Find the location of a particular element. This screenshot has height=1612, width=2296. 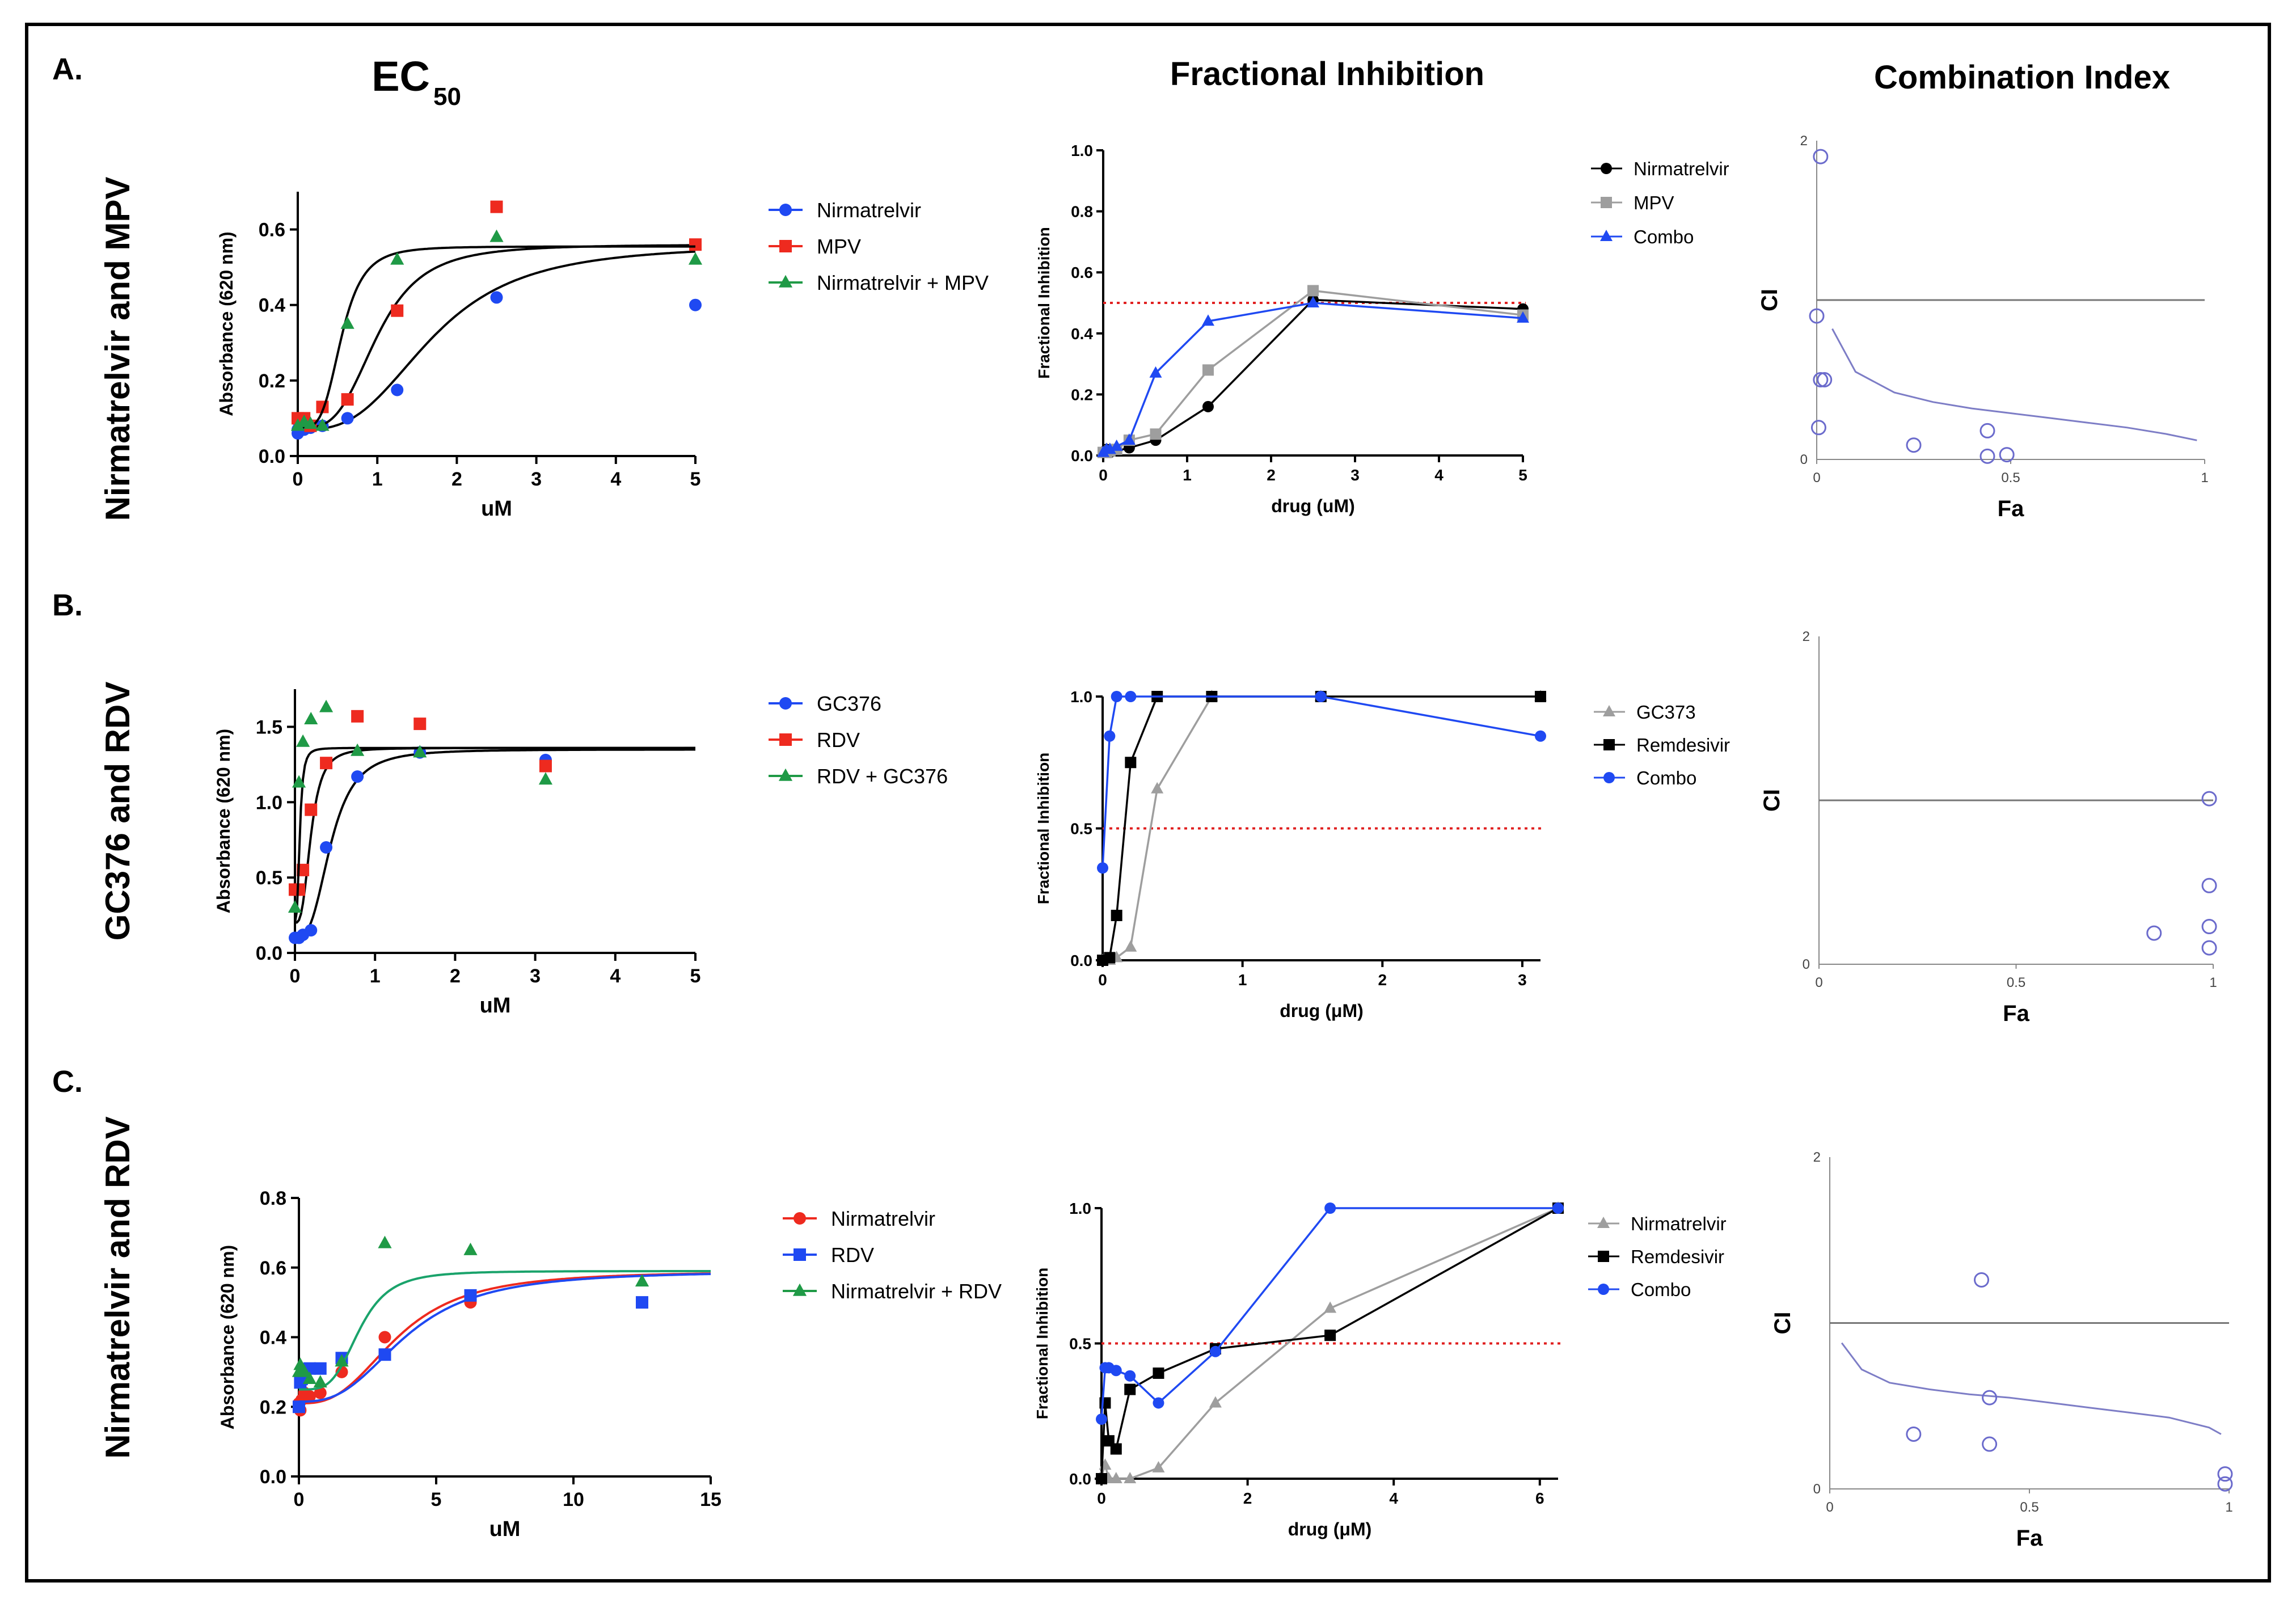

fit-curve-rdv-gc376 is located at coordinates (494, 835).